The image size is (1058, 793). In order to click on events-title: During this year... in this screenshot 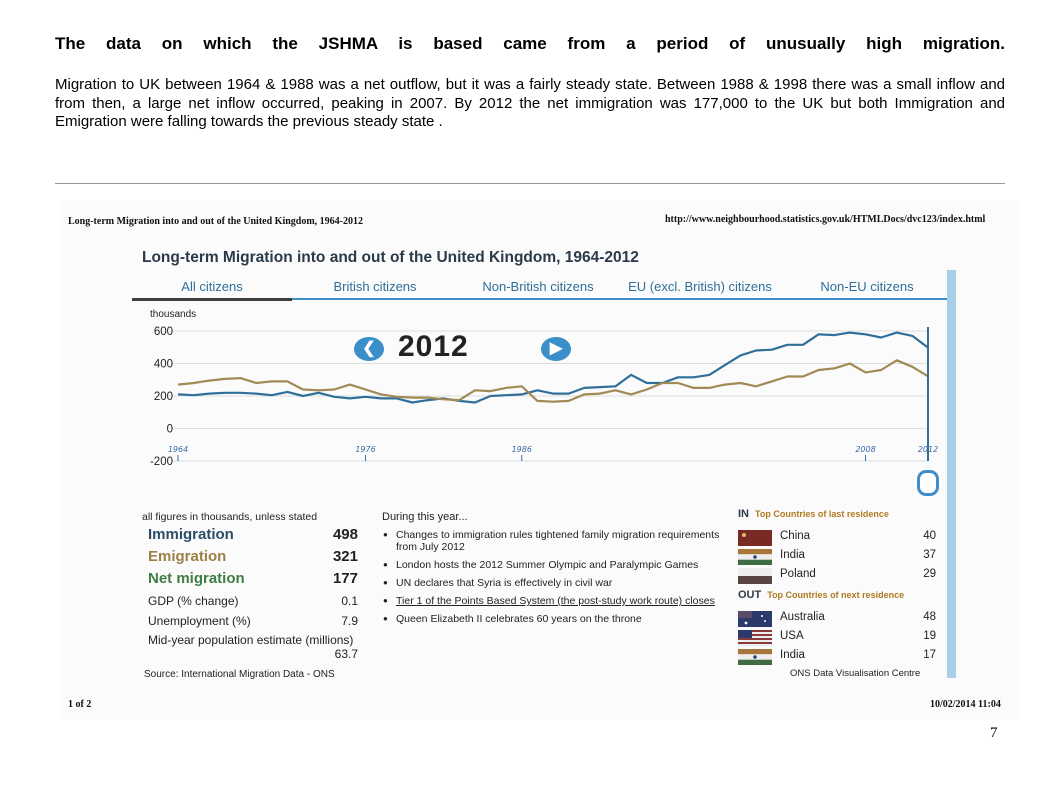, I will do `click(425, 517)`.